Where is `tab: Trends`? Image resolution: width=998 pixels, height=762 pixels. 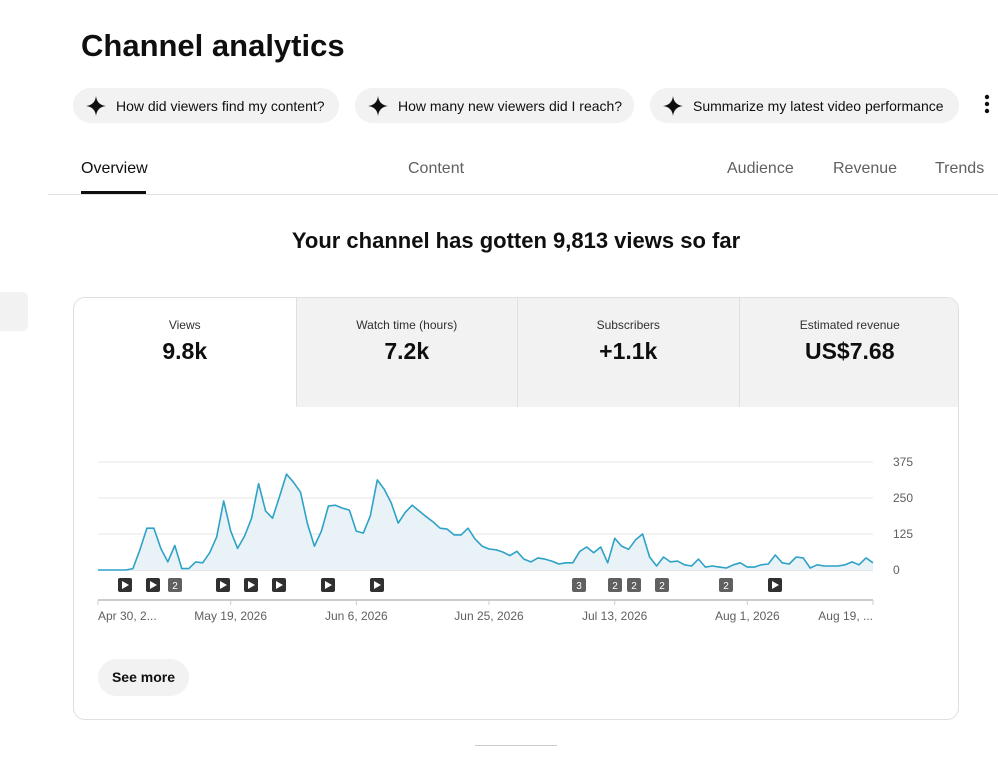
tab: Trends is located at coordinates (960, 168).